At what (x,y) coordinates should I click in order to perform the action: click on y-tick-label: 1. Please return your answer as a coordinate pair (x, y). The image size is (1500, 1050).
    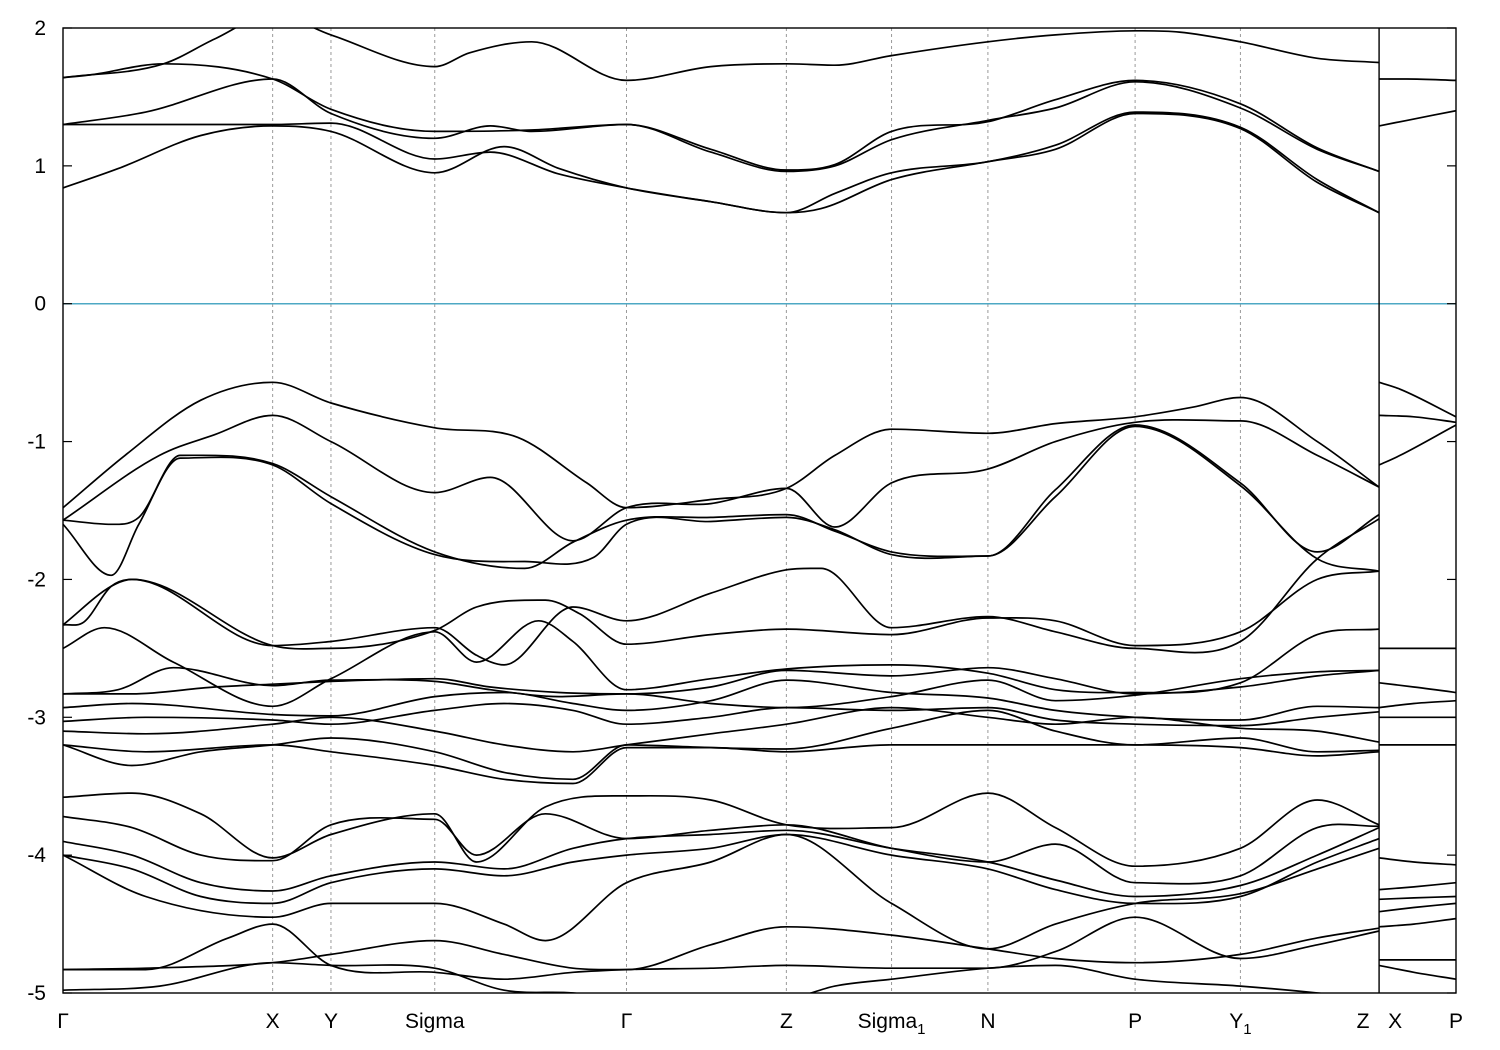
    Looking at the image, I should click on (40, 166).